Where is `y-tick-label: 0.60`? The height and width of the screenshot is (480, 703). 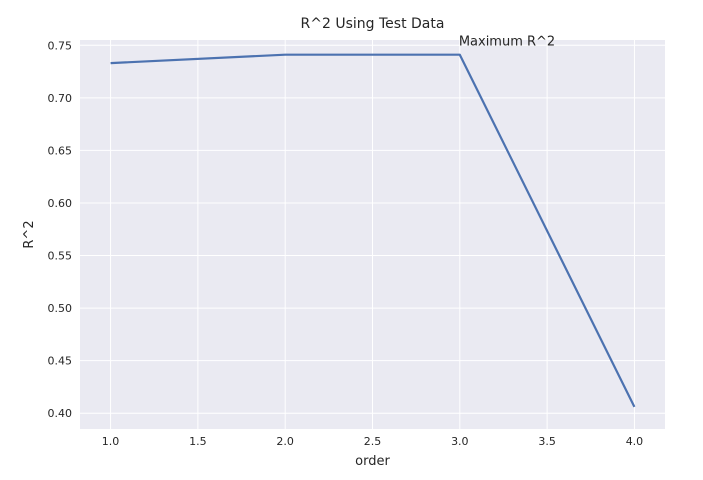 y-tick-label: 0.60 is located at coordinates (60, 203).